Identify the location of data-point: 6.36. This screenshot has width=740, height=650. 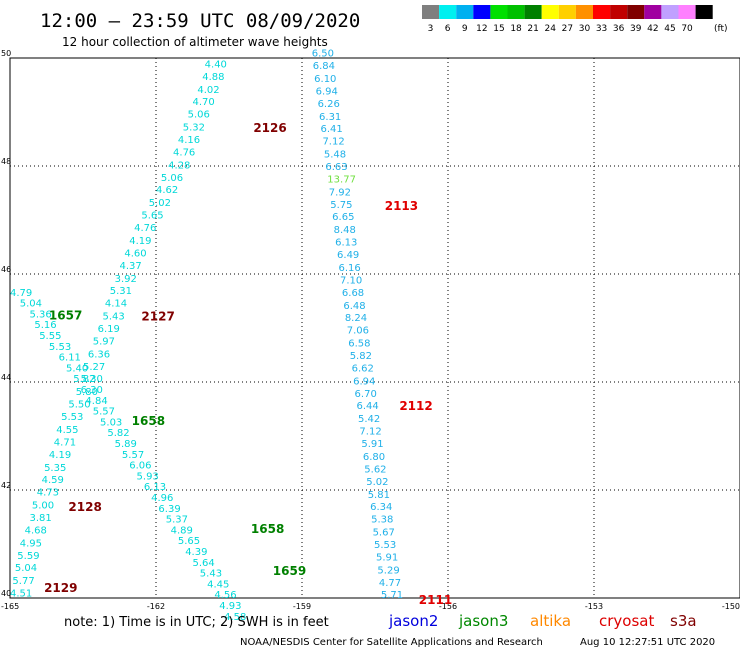
(99, 354).